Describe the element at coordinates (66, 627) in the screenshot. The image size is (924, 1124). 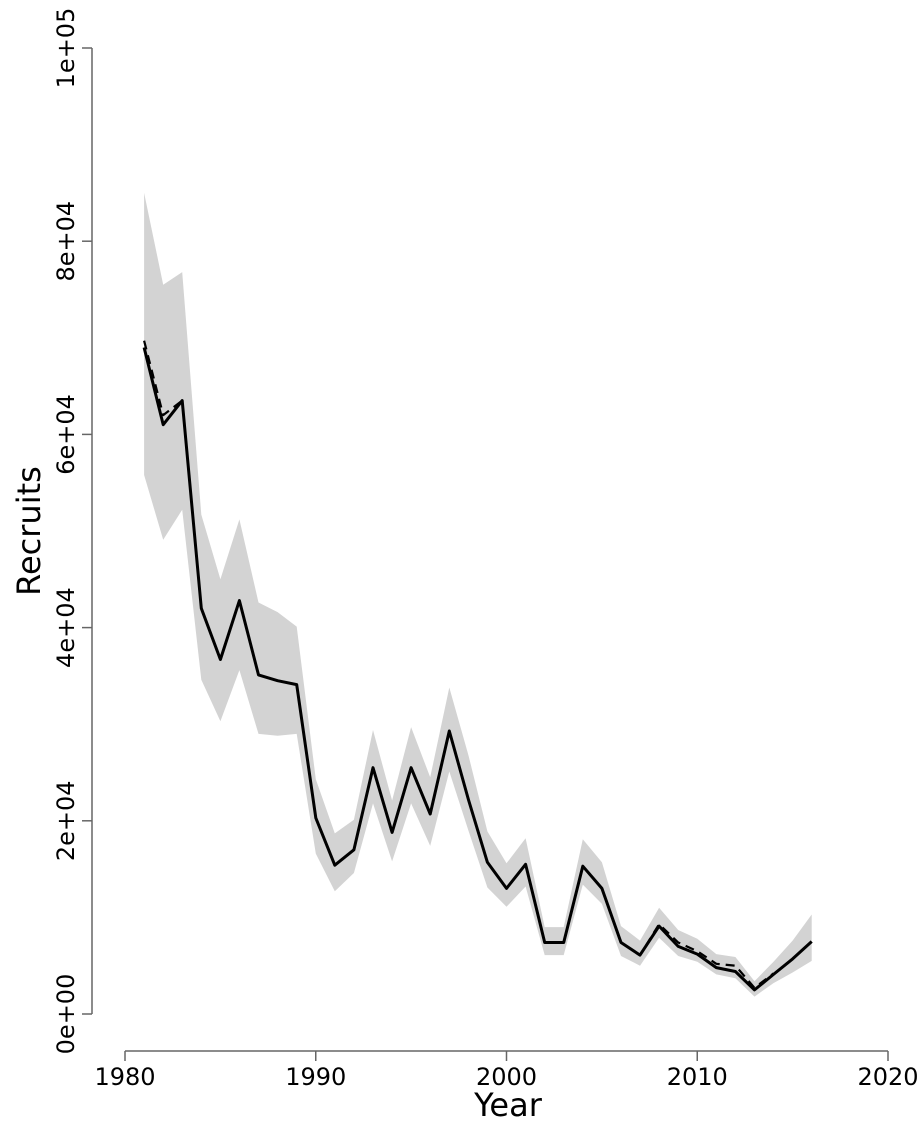
I see `y-tick-label: 4e+04` at that location.